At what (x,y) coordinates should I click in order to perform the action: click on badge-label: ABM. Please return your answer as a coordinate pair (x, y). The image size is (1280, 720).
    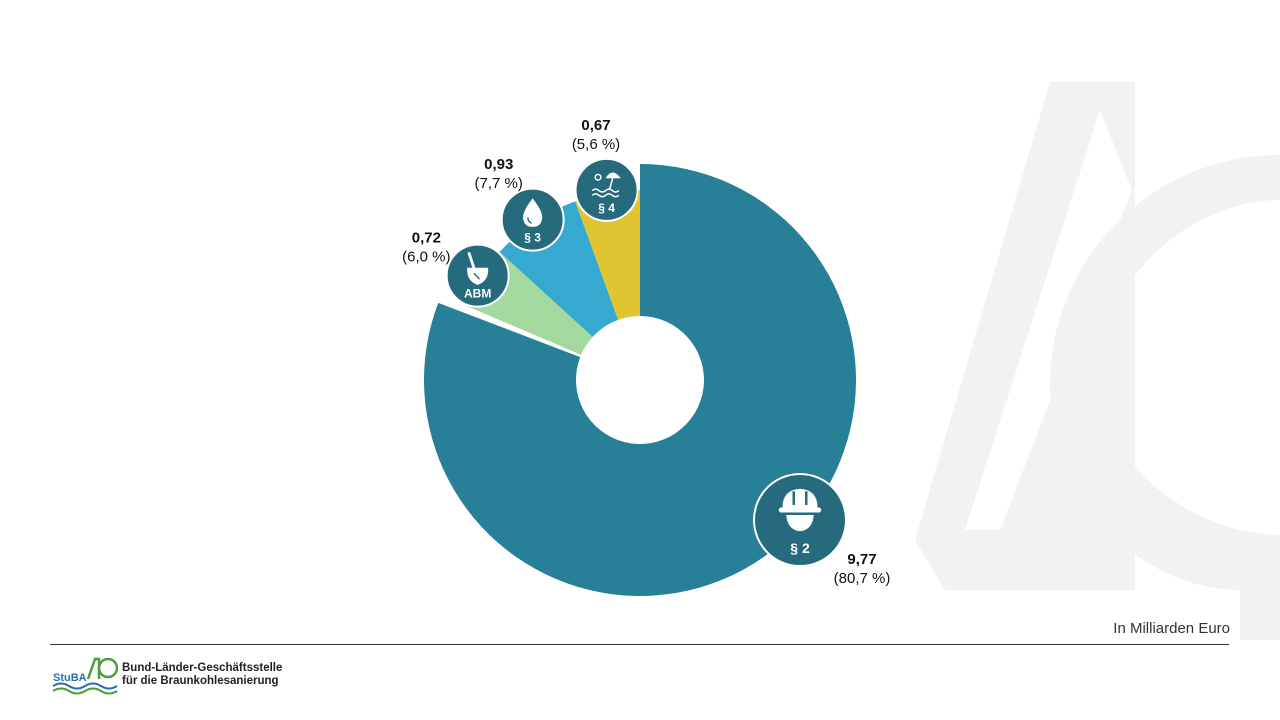
    Looking at the image, I should click on (477, 294).